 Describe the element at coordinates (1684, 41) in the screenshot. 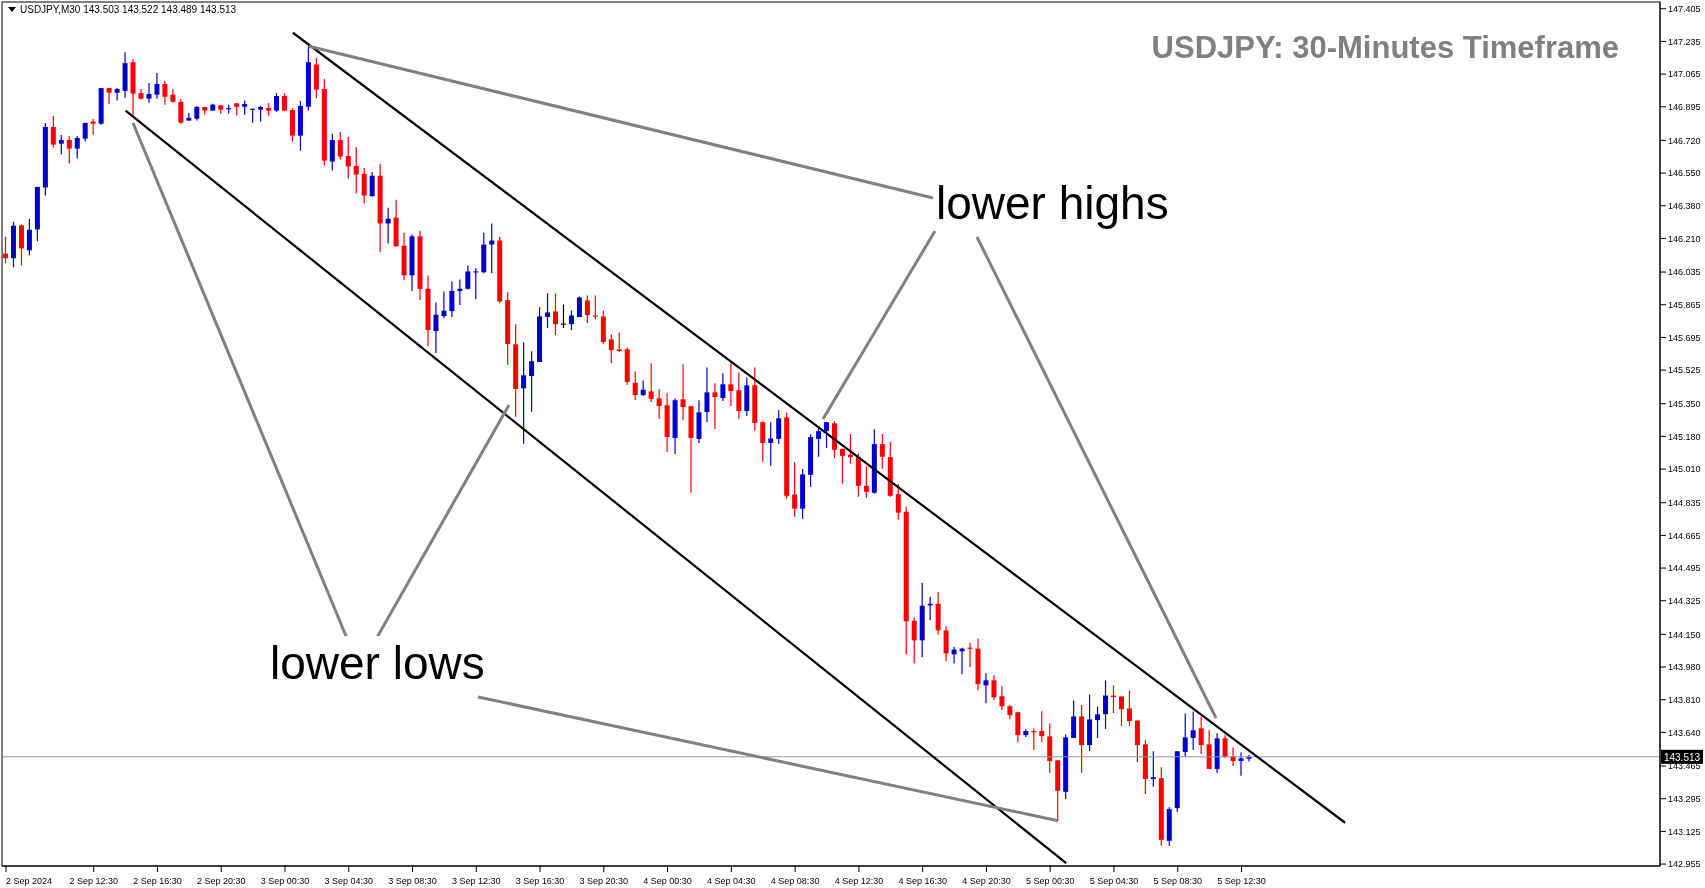

I see `y-tick-label: 147.235` at that location.